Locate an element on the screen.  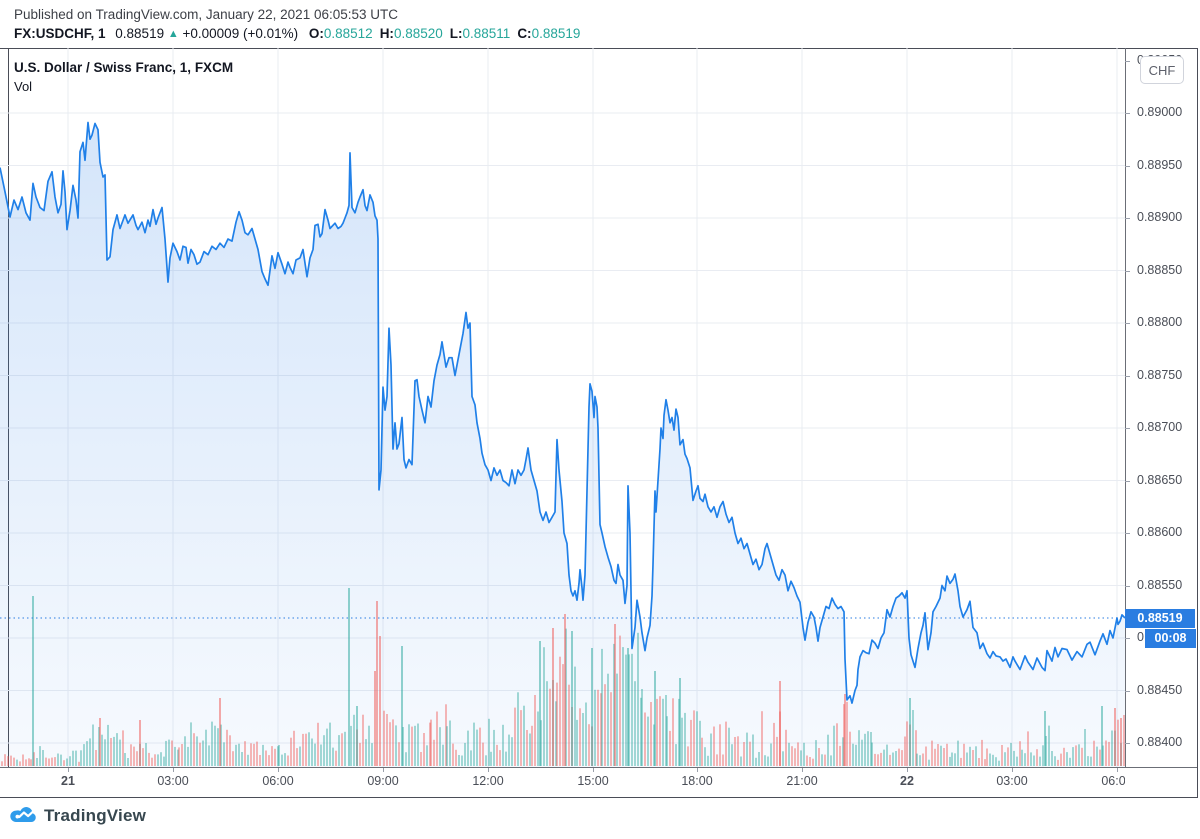
price-axis-label: 0.88800 is located at coordinates (1160, 322).